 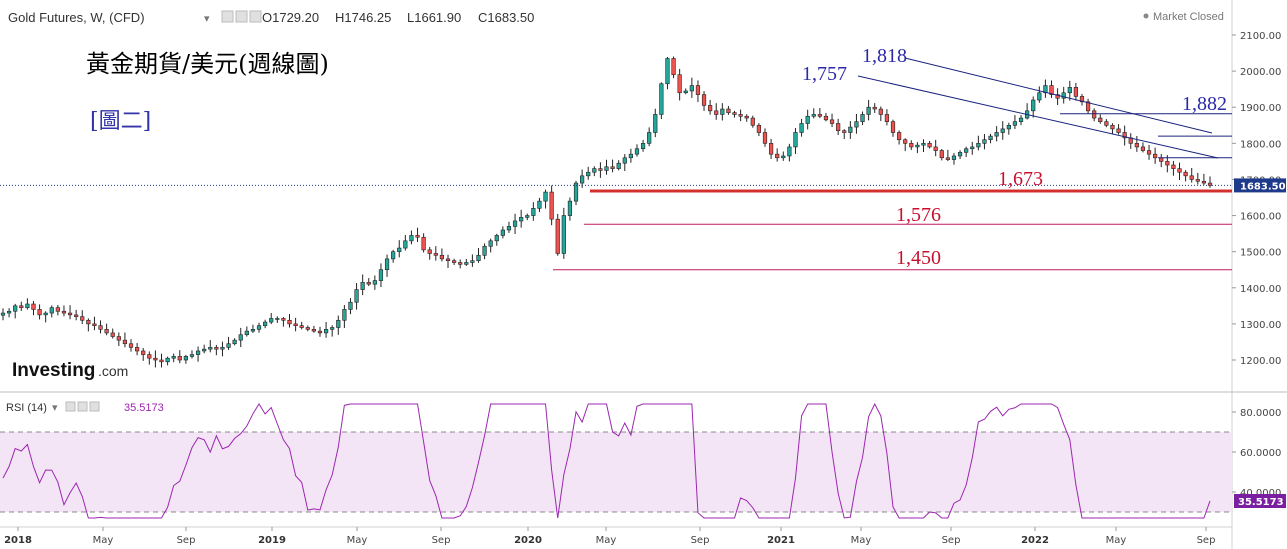 I want to click on rsi-close-icon, so click(x=94, y=406).